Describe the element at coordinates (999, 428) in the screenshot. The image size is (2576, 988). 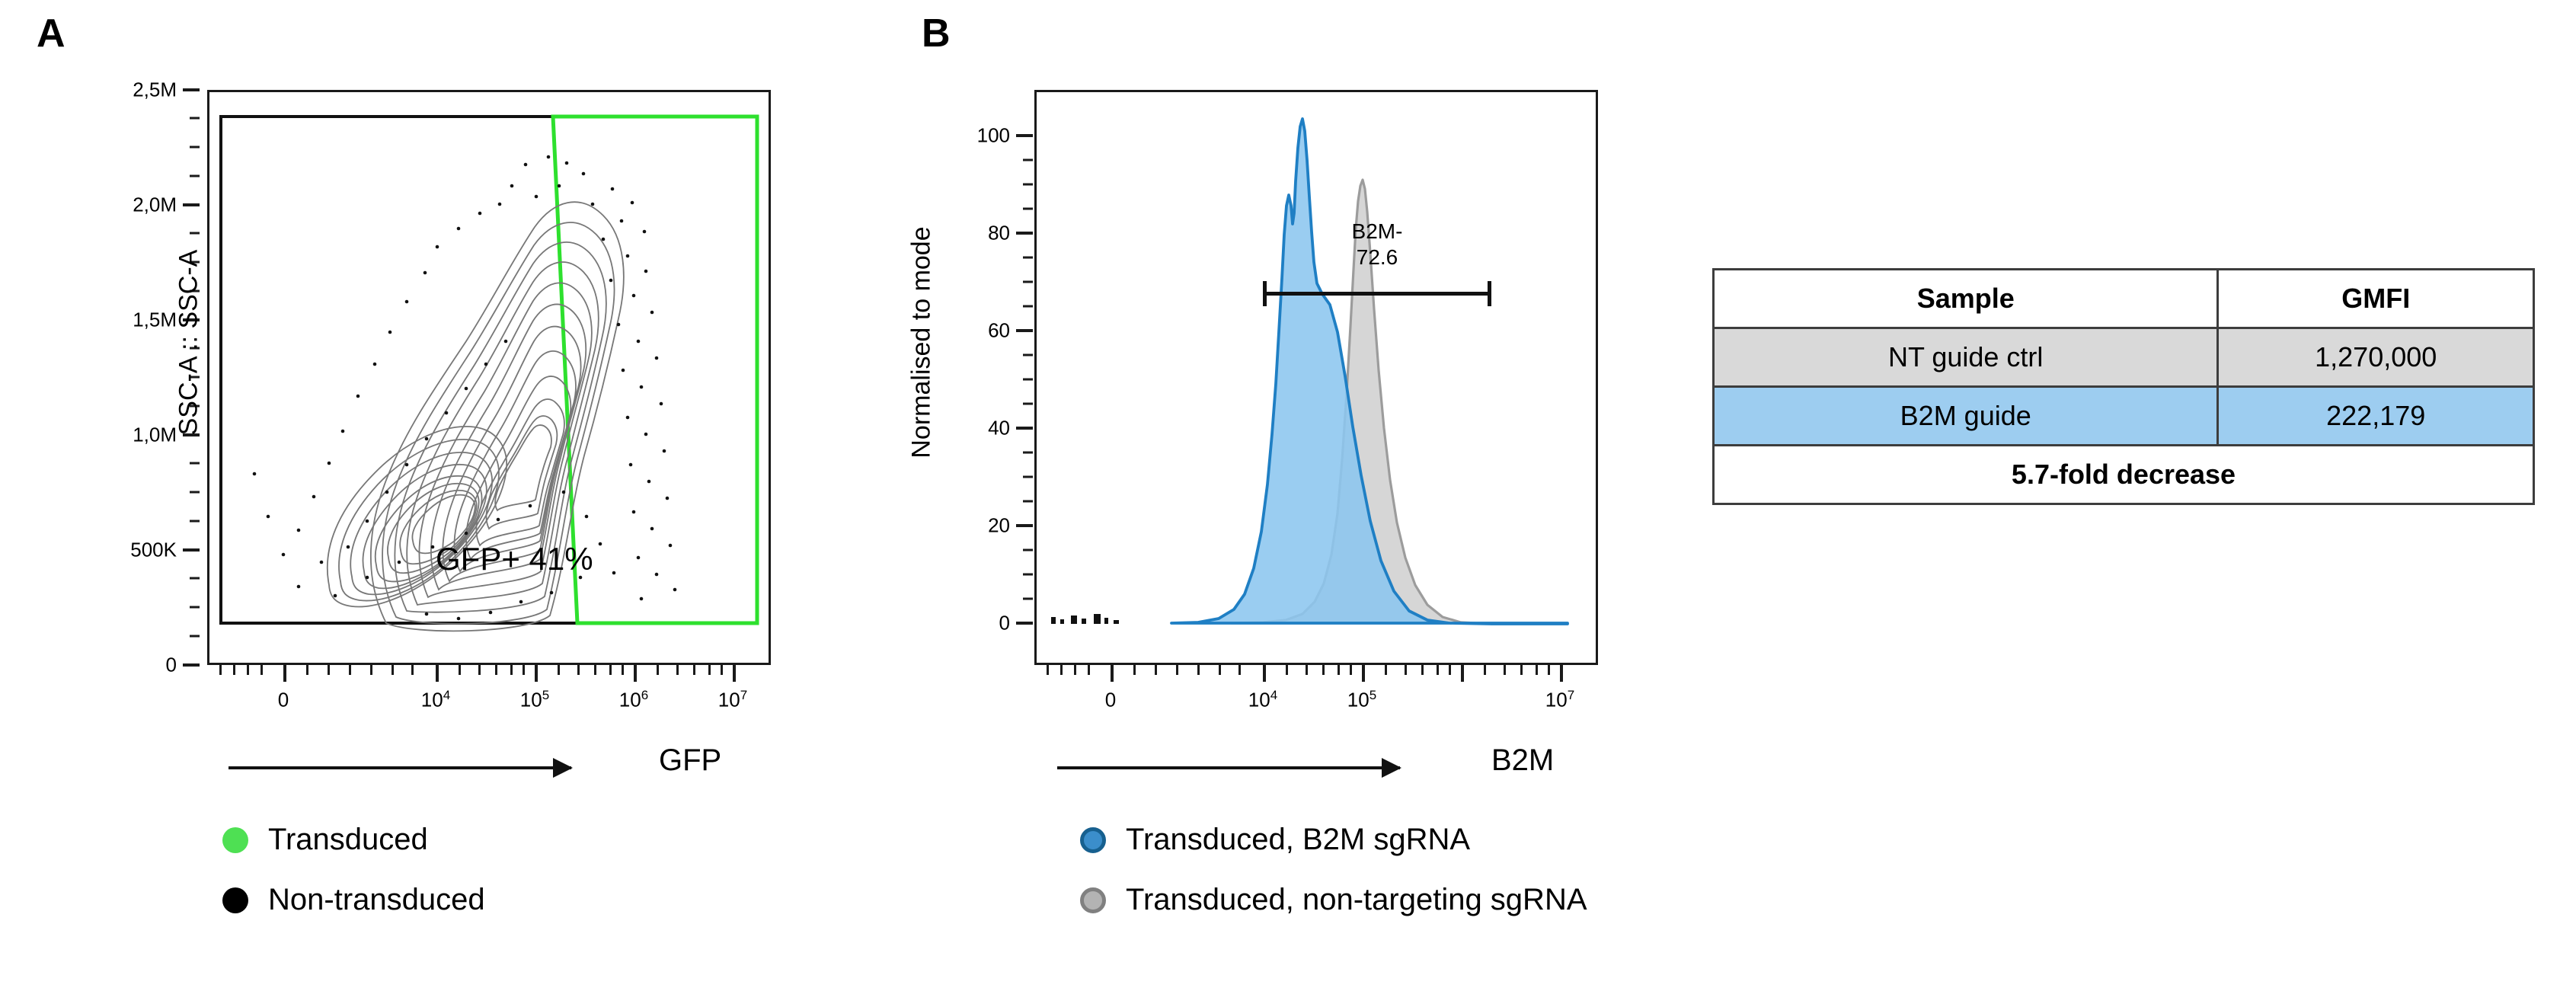
I see `y-tick-label: 40` at that location.